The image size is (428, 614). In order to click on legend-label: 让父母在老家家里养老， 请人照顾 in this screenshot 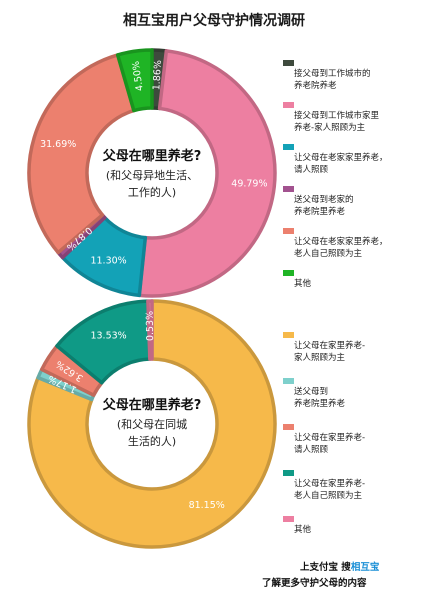, I will do `click(341, 164)`.